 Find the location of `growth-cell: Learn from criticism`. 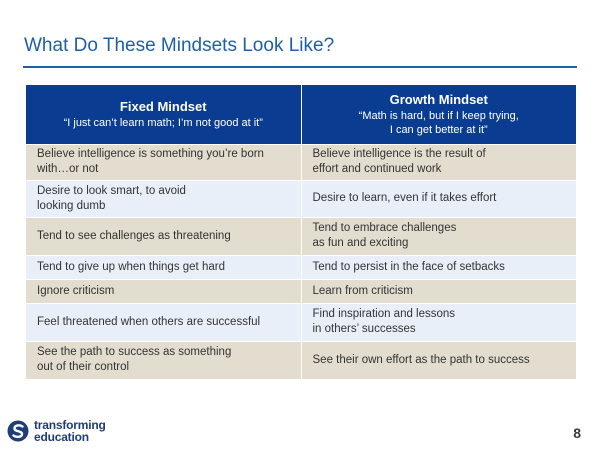

growth-cell: Learn from criticism is located at coordinates (438, 290).